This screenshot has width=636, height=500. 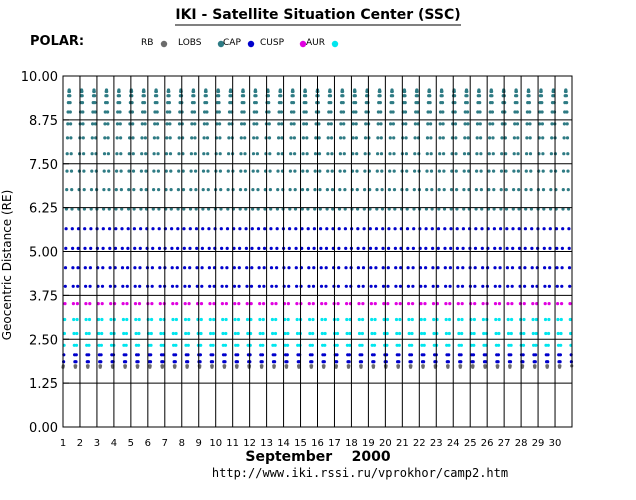 What do you see at coordinates (453, 443) in the screenshot?
I see `x-tick-label: 24` at bounding box center [453, 443].